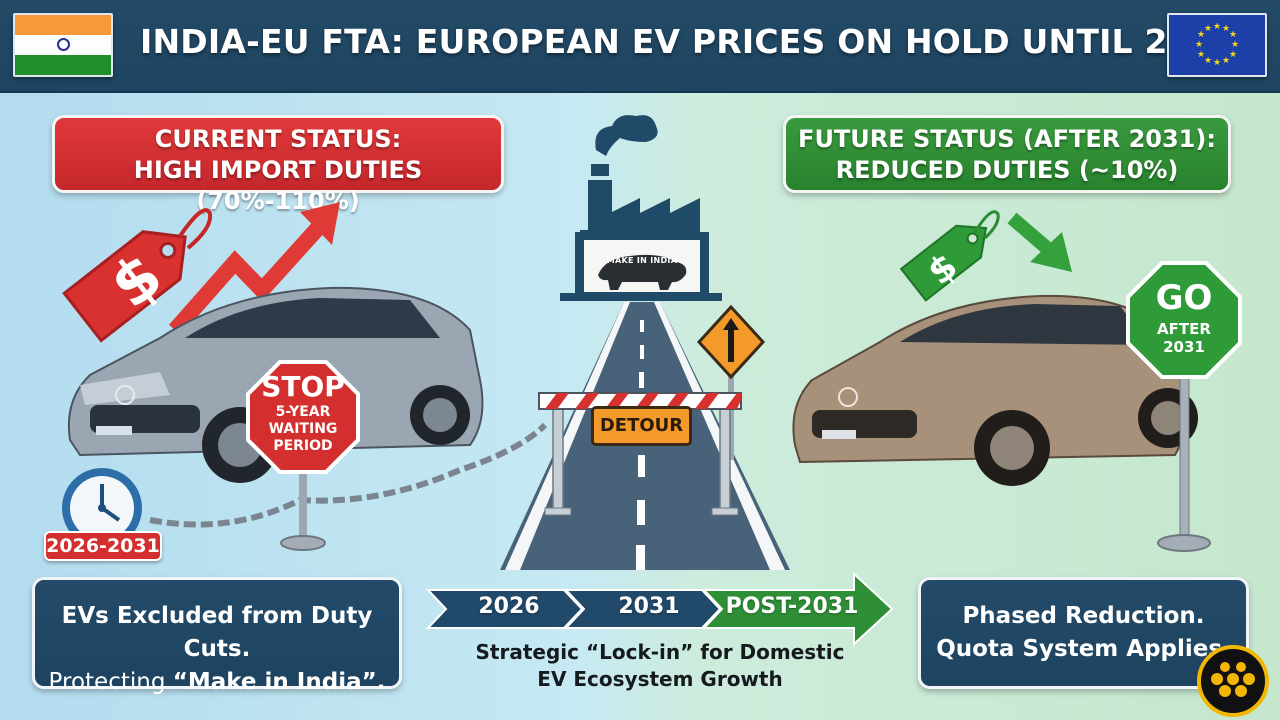 This screenshot has height=720, width=1280. I want to click on price-tag-icon, so click(124, 286).